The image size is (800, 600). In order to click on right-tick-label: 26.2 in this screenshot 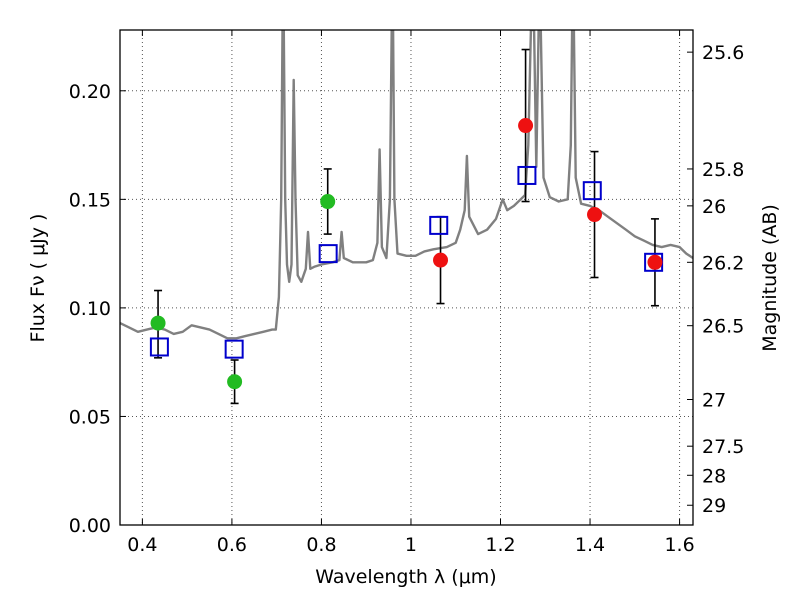, I will do `click(723, 263)`.